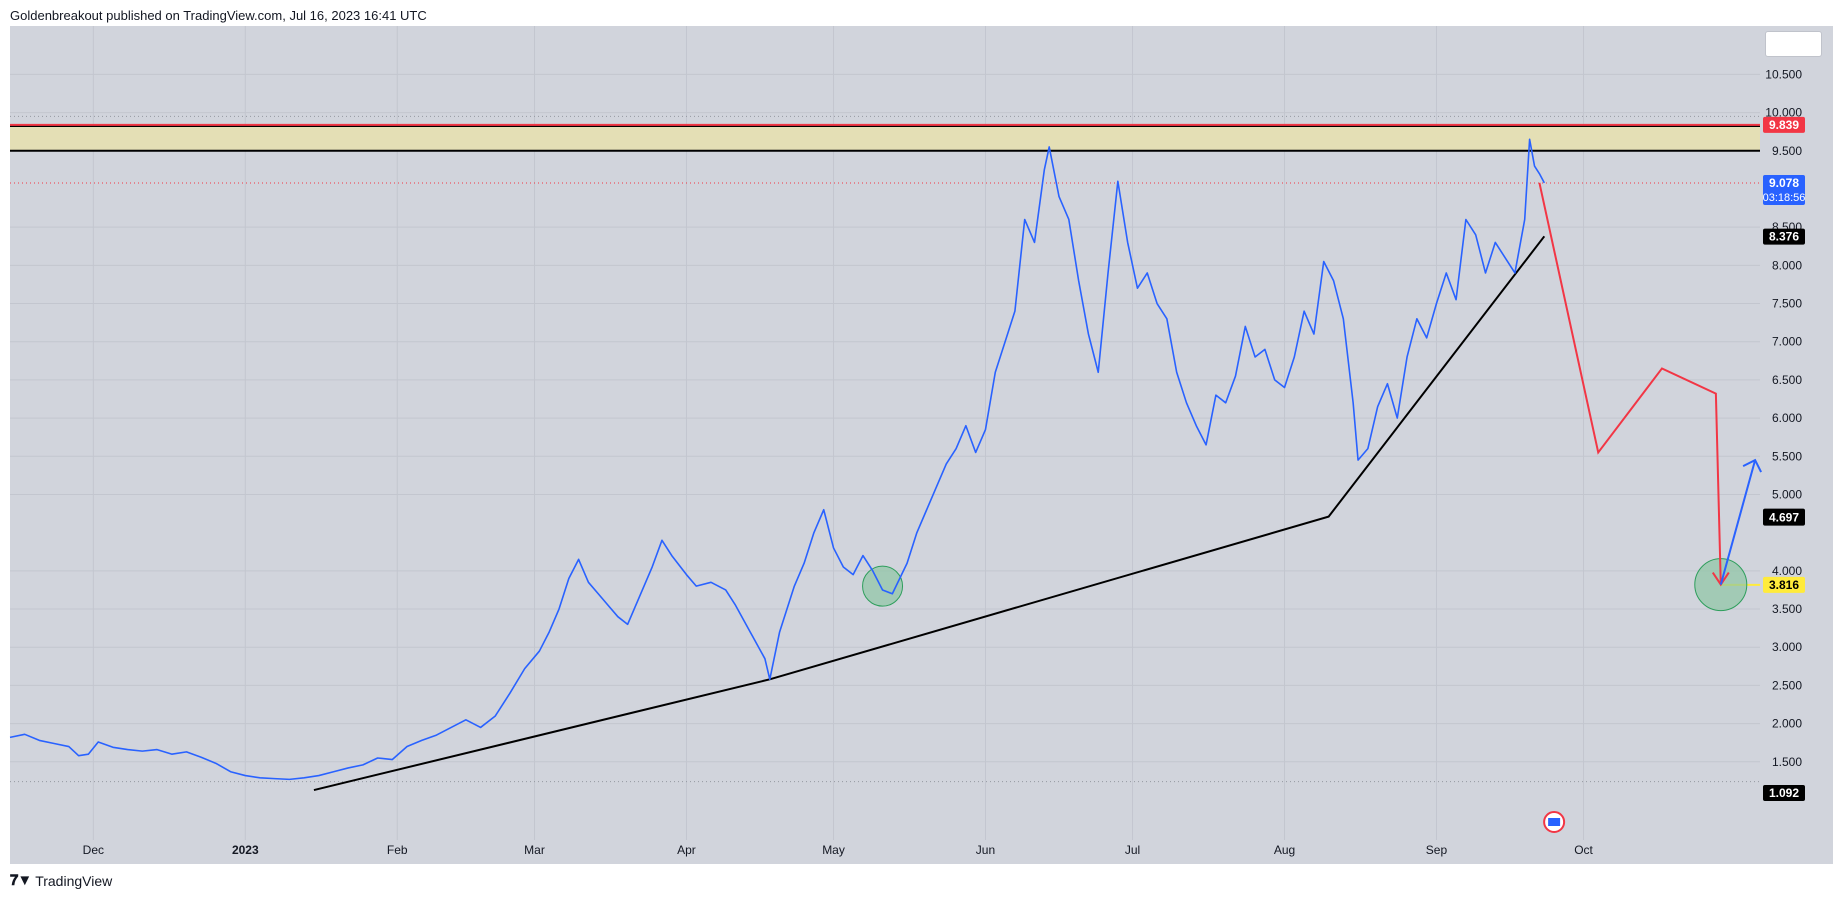 This screenshot has width=1835, height=899. Describe the element at coordinates (534, 850) in the screenshot. I see `time-tick-label: Mar` at that location.